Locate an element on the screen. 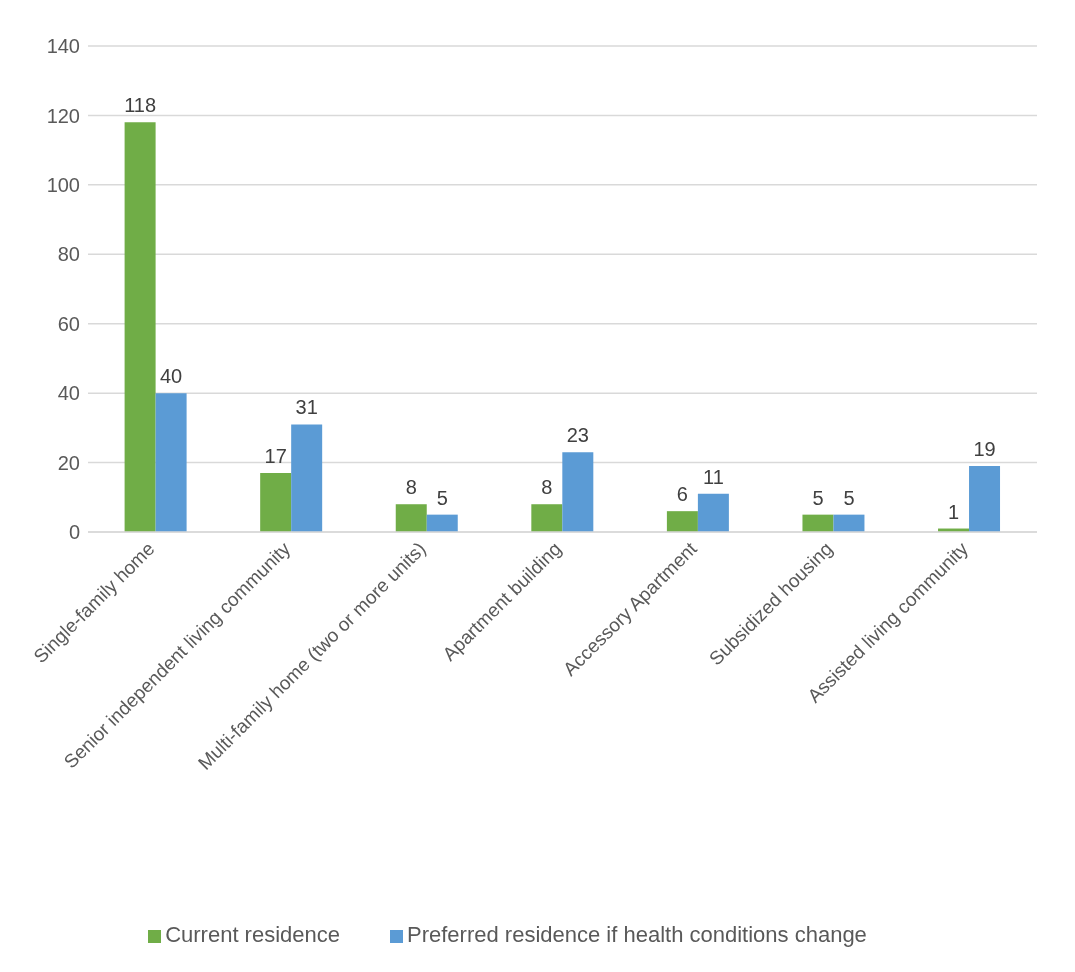 This screenshot has height=972, width=1075. data-label: 17 is located at coordinates (275, 455).